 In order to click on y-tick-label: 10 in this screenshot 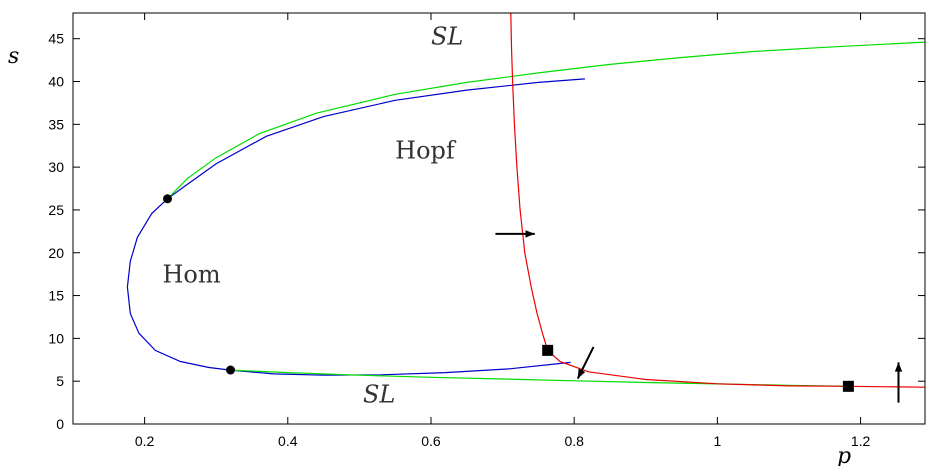, I will do `click(56, 338)`.